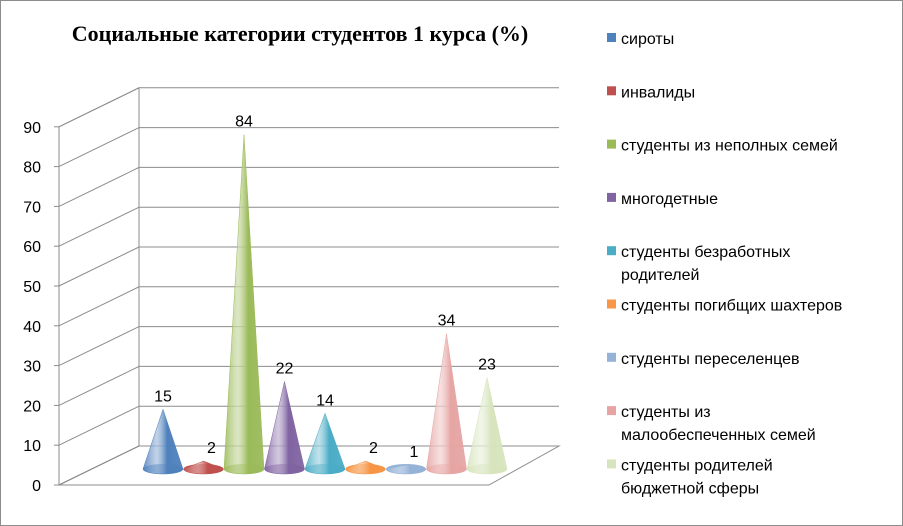  Describe the element at coordinates (729, 146) in the screenshot. I see `legend-label: студенты из неполных семей` at that location.